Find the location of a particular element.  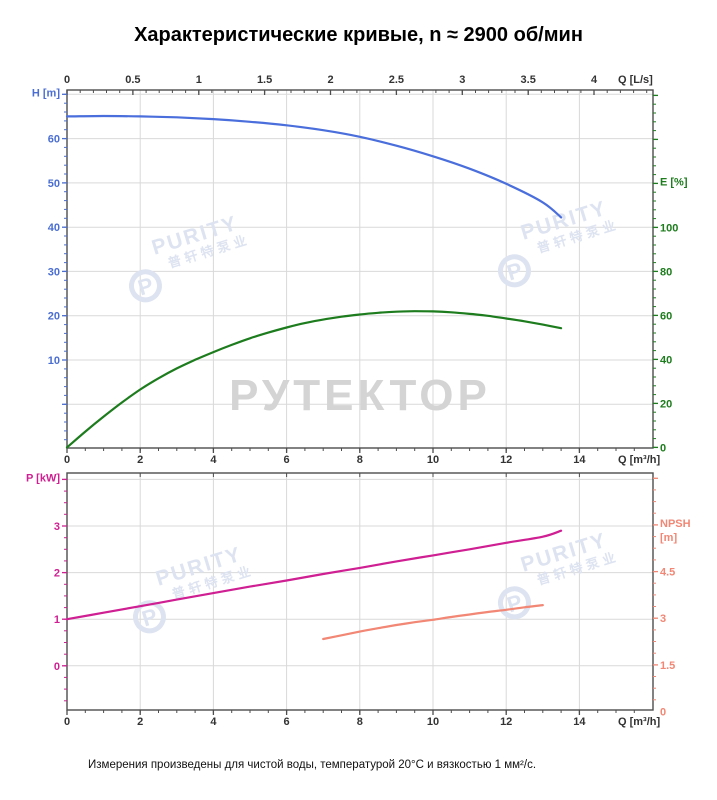

right-tick-label: 80 is located at coordinates (666, 272).